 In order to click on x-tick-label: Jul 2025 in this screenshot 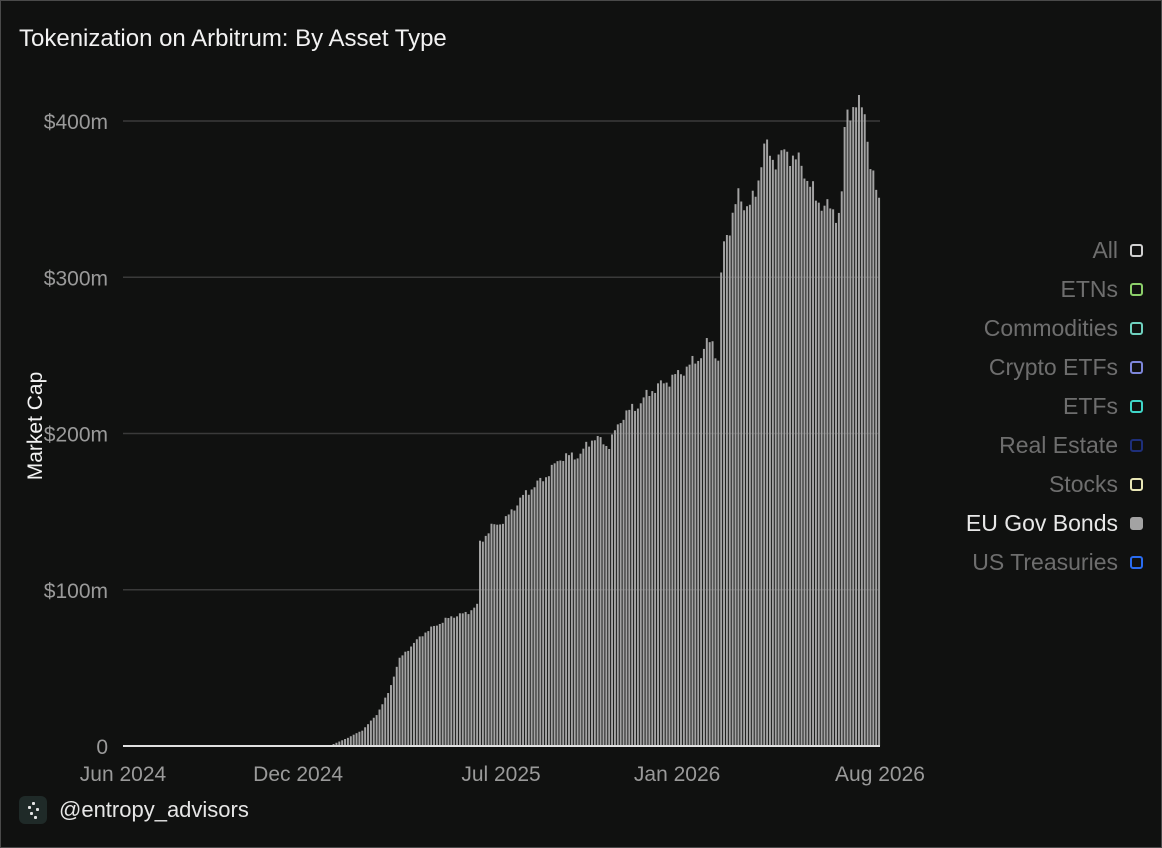, I will do `click(500, 774)`.